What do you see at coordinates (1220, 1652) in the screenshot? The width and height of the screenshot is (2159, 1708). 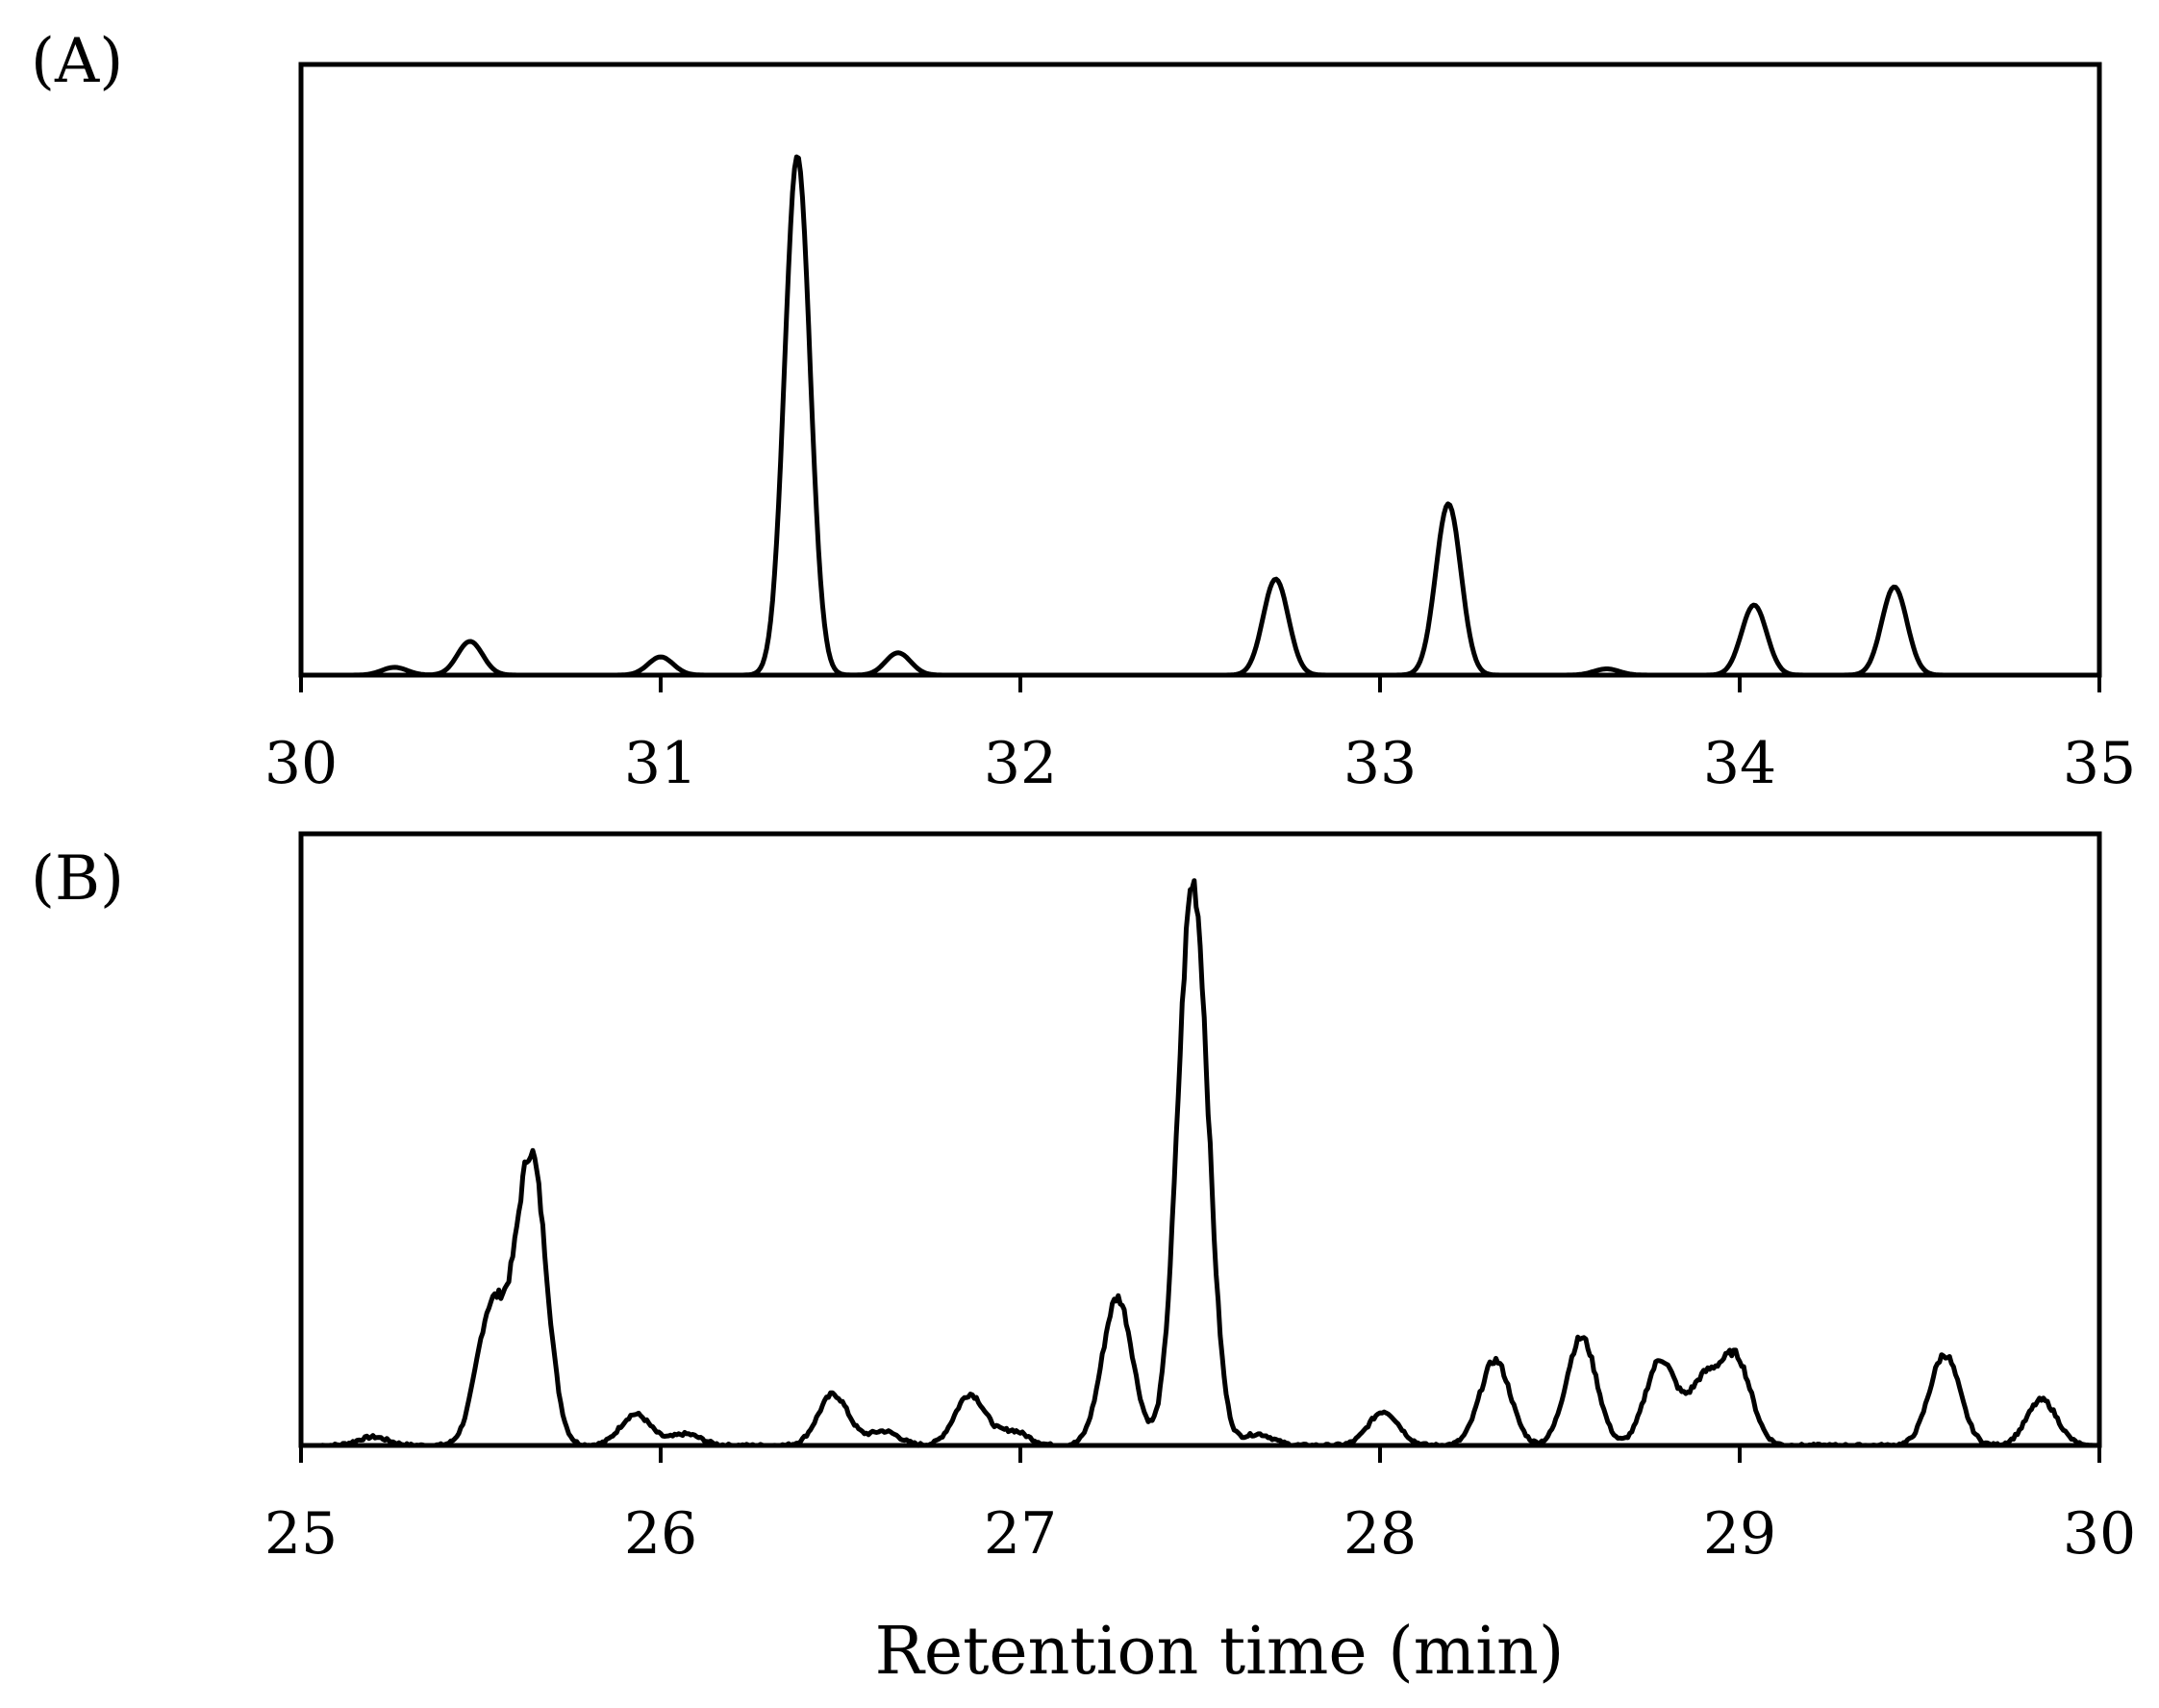 I see `x-axis-title: Retention time (min)` at bounding box center [1220, 1652].